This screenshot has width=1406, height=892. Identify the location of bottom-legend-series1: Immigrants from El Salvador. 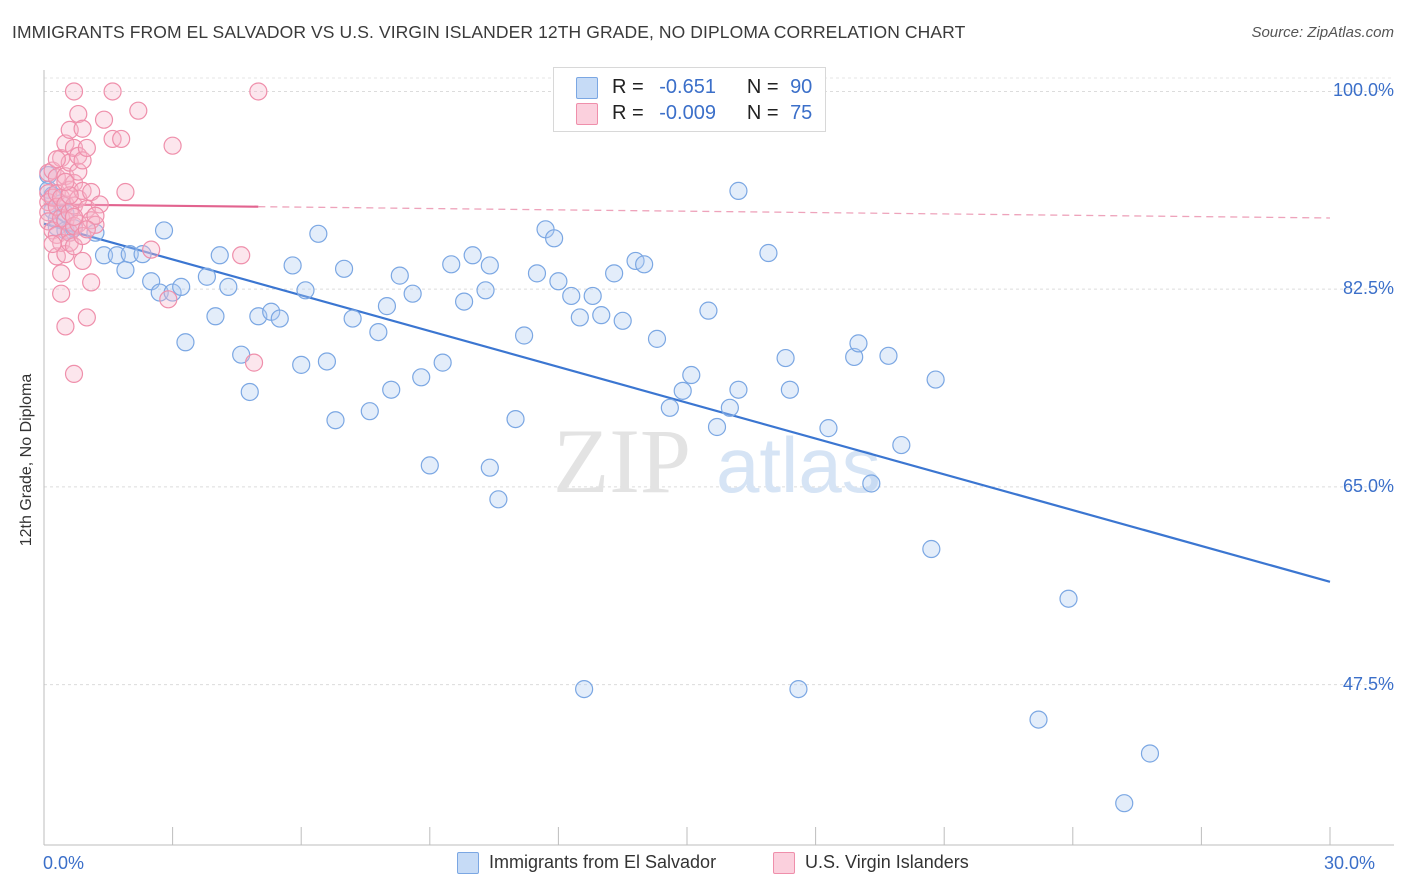
(587, 863).